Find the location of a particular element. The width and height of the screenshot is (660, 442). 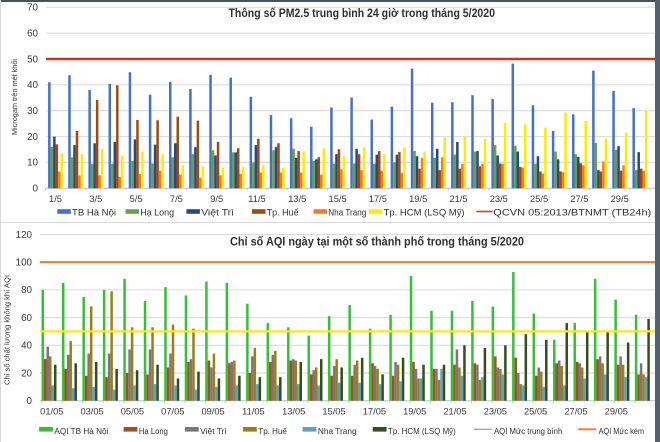

svg-text: 7/5 is located at coordinates (176, 199).